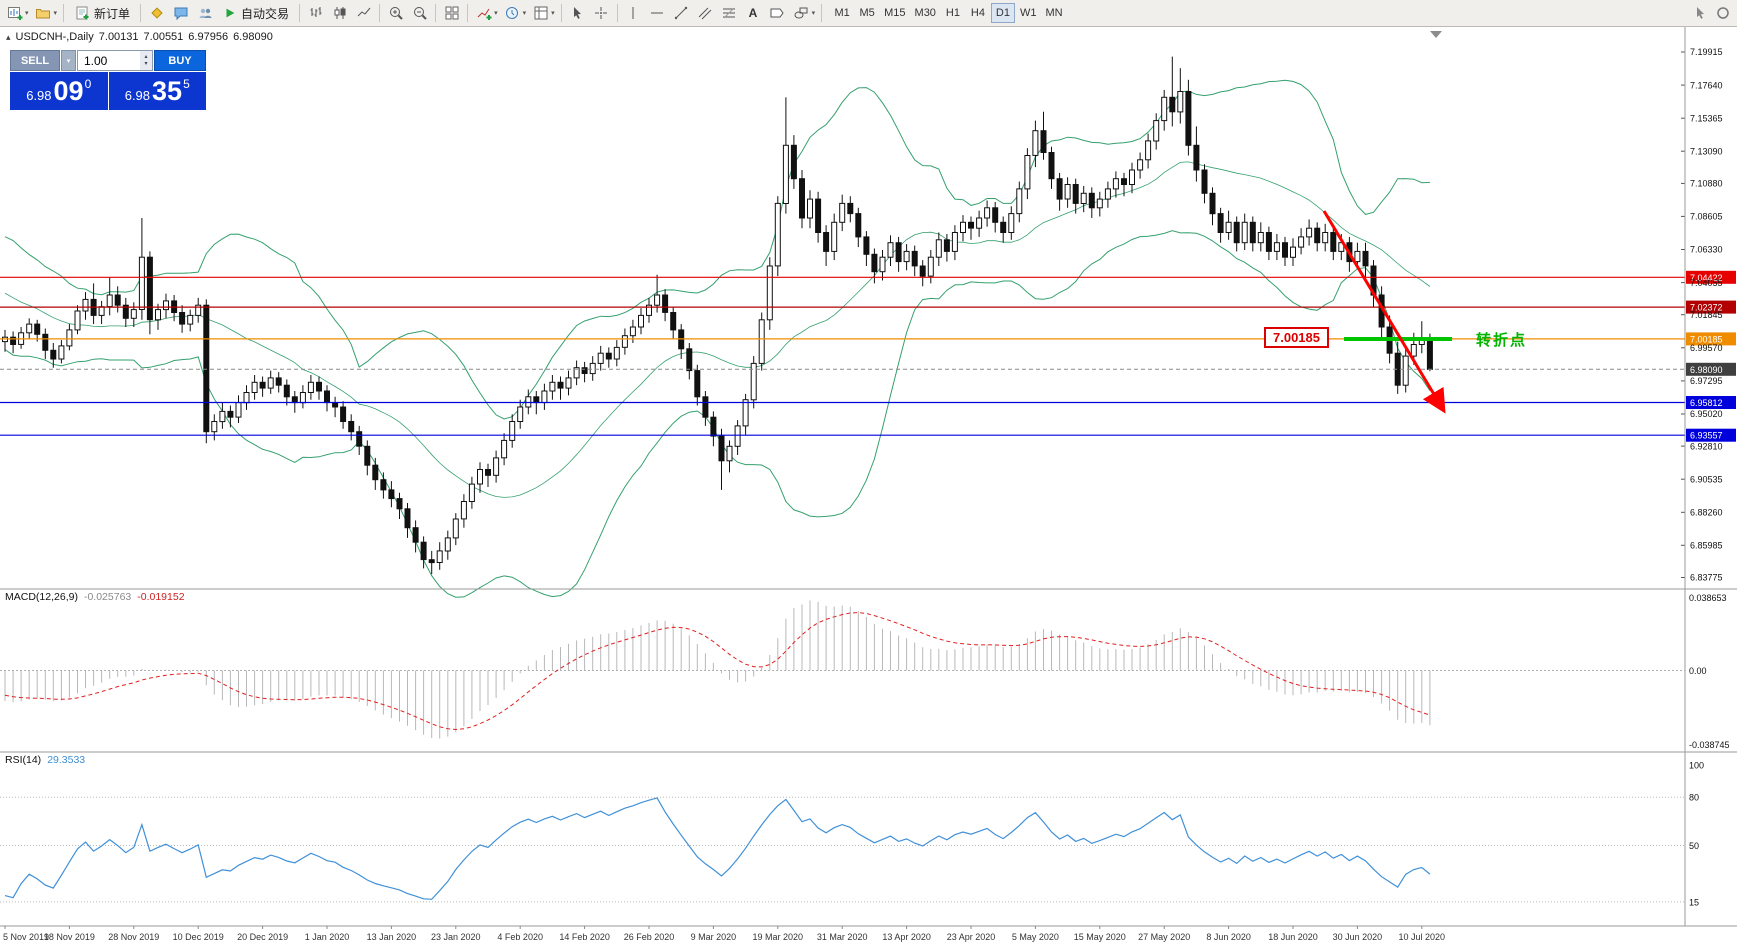  Describe the element at coordinates (167, 90) in the screenshot. I see `ask-pips: 35` at that location.